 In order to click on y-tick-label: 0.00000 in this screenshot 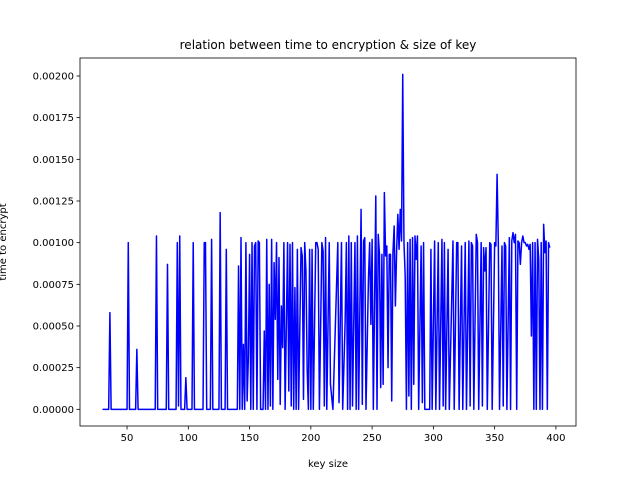, I will do `click(53, 410)`.